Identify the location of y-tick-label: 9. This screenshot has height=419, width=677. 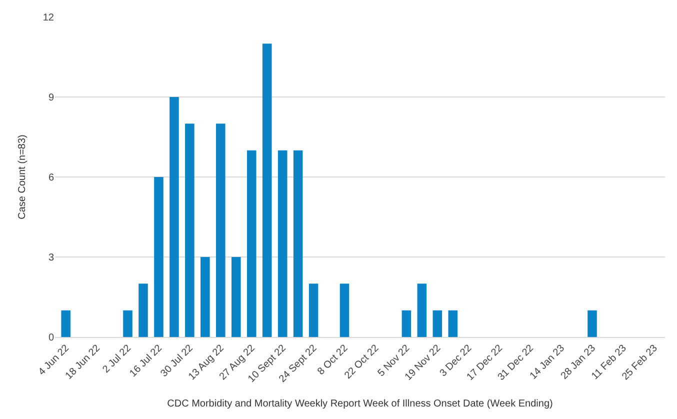
(51, 98).